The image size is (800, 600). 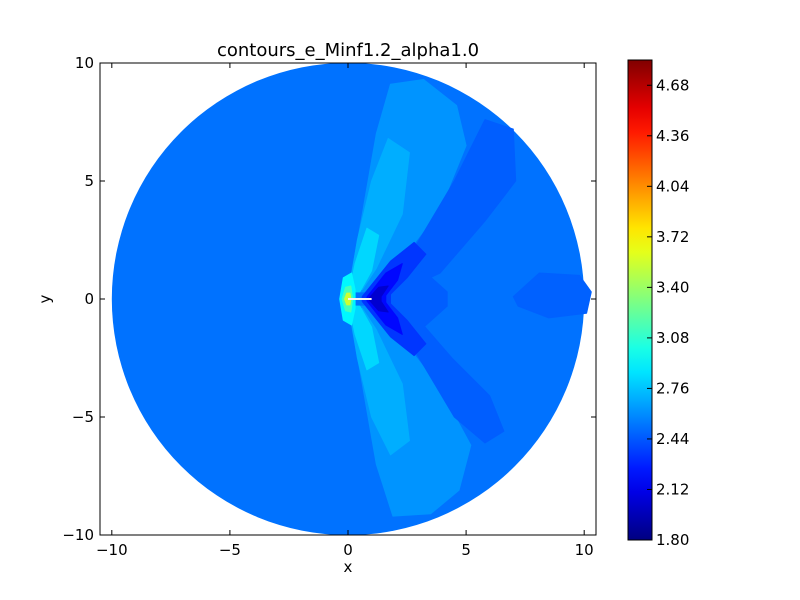 What do you see at coordinates (552, 295) in the screenshot?
I see `contour-region-far-wake-blob` at bounding box center [552, 295].